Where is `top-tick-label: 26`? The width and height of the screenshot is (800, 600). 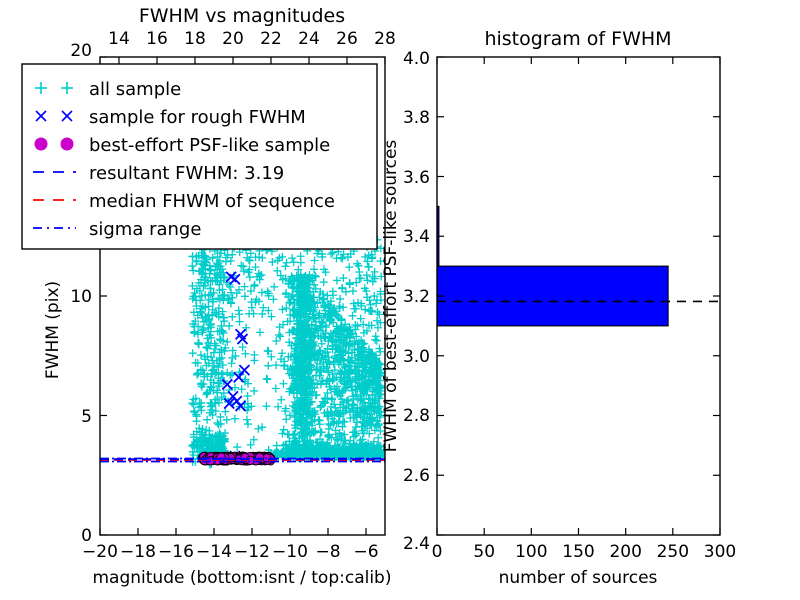 top-tick-label: 26 is located at coordinates (347, 39).